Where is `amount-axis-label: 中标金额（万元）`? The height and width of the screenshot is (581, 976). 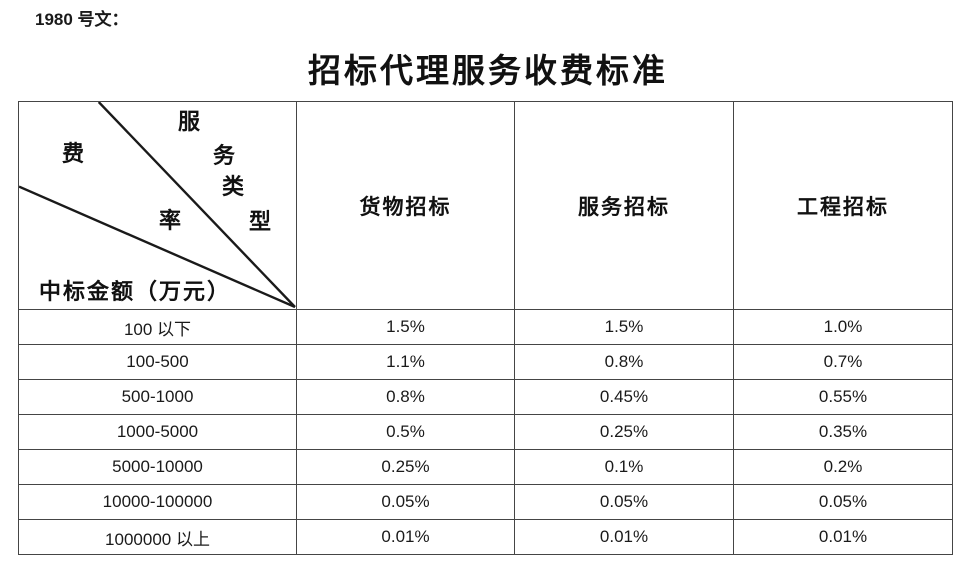 amount-axis-label: 中标金额（万元） is located at coordinates (135, 291).